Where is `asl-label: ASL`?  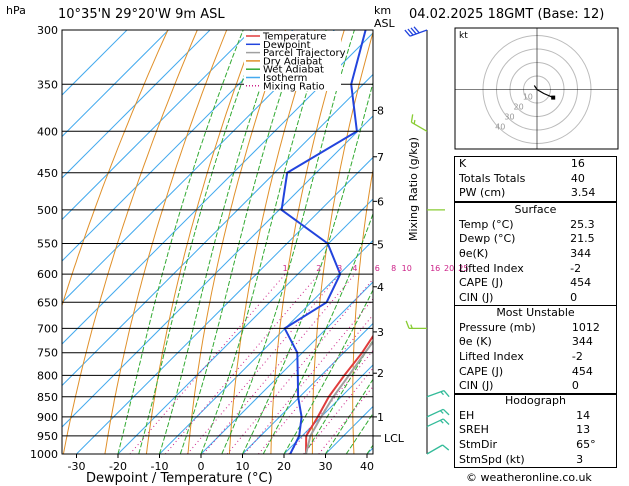 asl-label: ASL is located at coordinates (384, 23).